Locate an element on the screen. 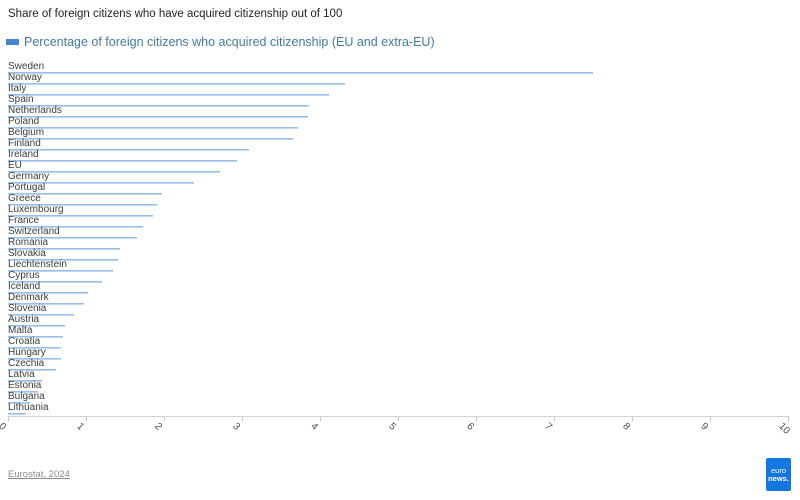 The width and height of the screenshot is (800, 500). chart-row: Liechtenstein is located at coordinates (400, 266).